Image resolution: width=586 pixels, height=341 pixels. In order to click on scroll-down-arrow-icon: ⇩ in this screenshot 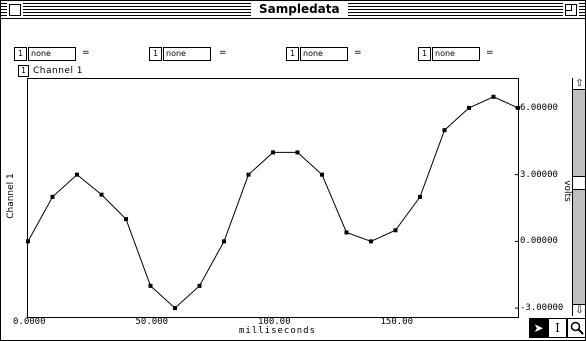, I will do `click(579, 310)`.